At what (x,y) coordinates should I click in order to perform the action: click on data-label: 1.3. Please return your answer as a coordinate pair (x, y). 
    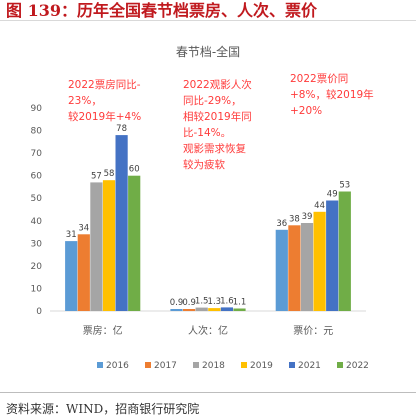
    Looking at the image, I should click on (215, 302).